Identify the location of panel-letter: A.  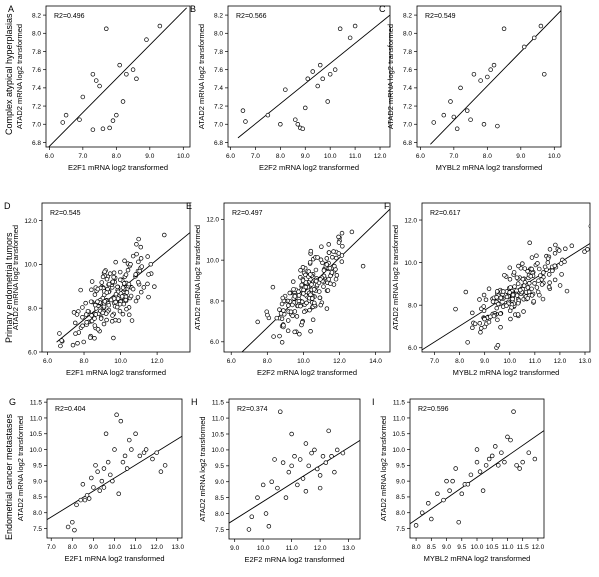
(11, 9).